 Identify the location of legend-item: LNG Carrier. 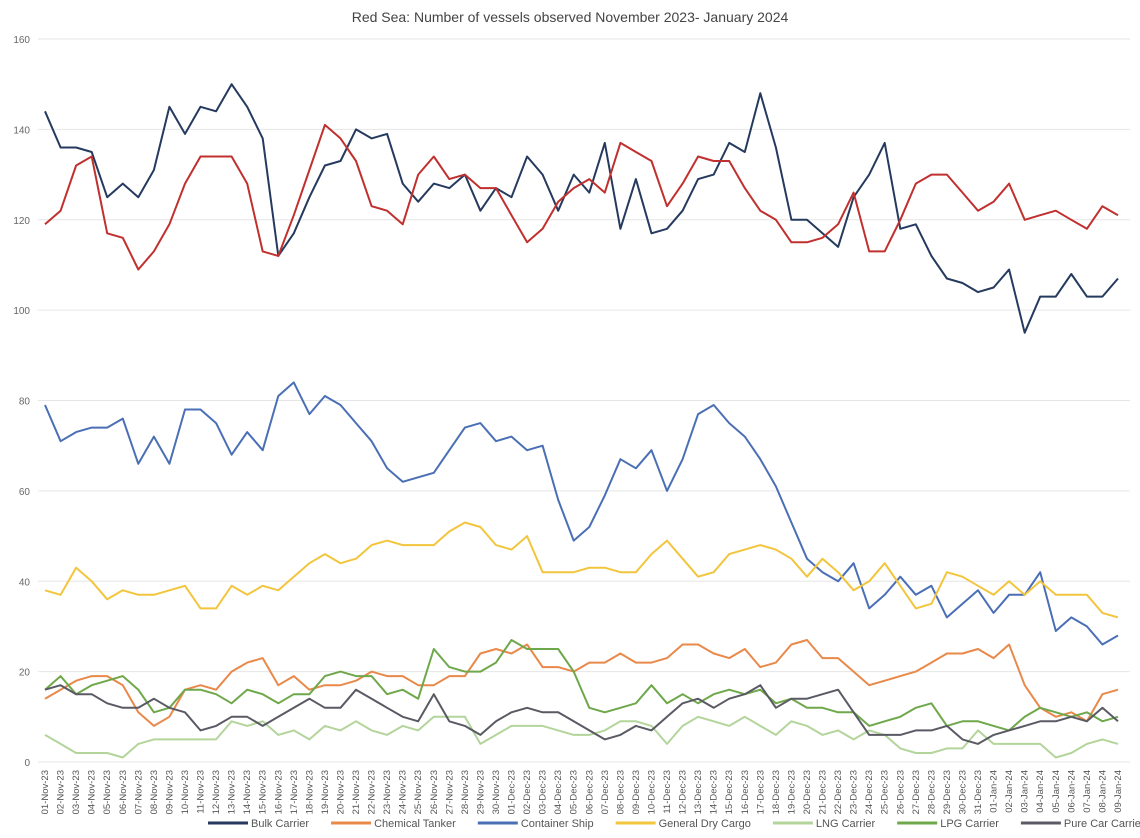
(824, 824).